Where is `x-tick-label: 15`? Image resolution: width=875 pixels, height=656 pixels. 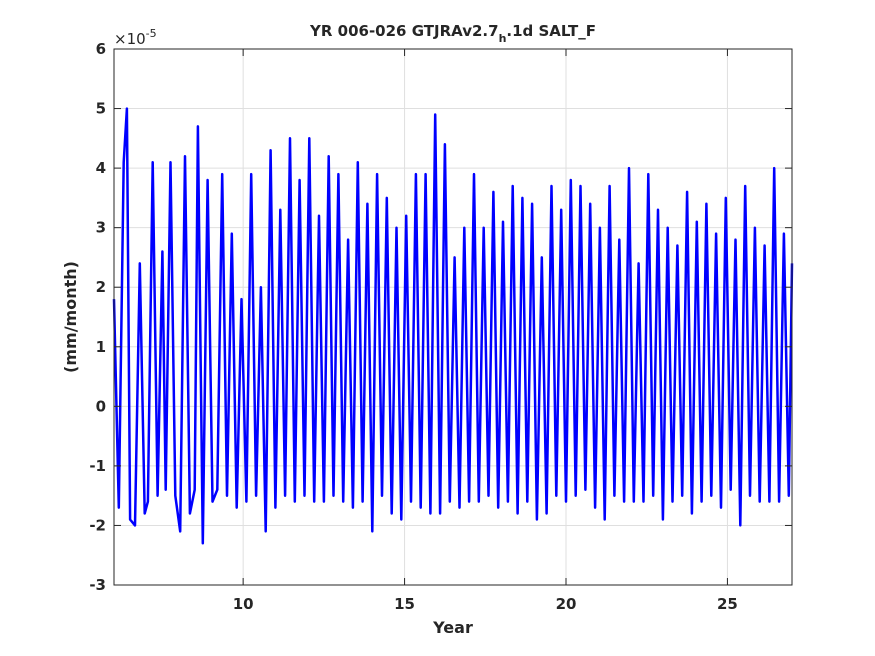 x-tick-label: 15 is located at coordinates (404, 604).